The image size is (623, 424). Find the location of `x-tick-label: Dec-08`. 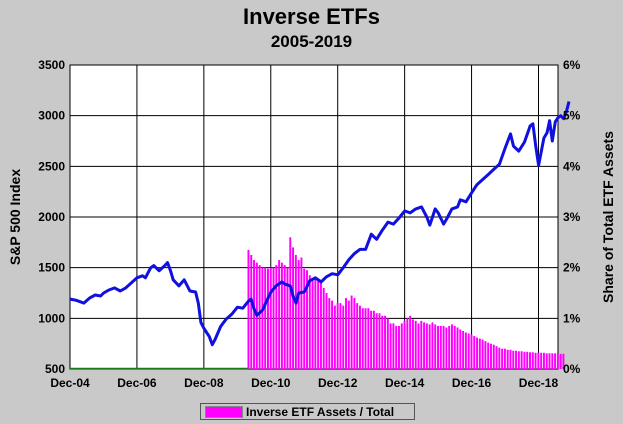

x-tick-label: Dec-08 is located at coordinates (204, 383).